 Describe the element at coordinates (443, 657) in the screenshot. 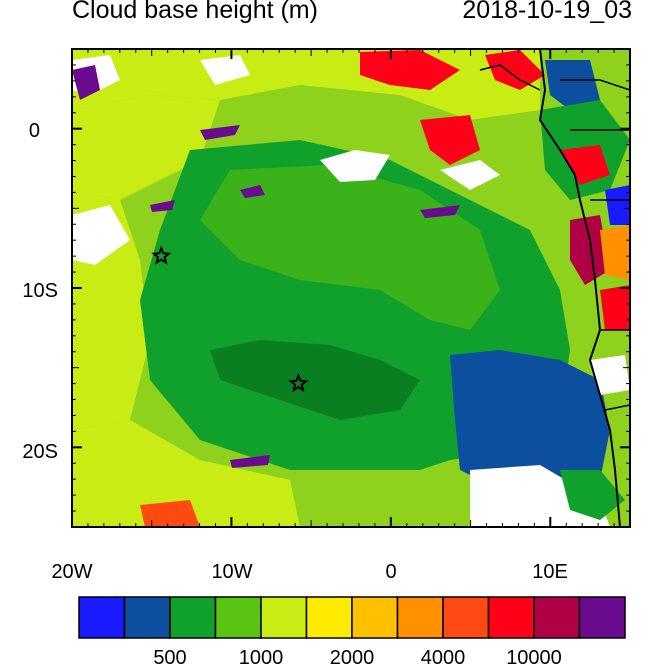

I see `colorbar-label: 4000` at that location.